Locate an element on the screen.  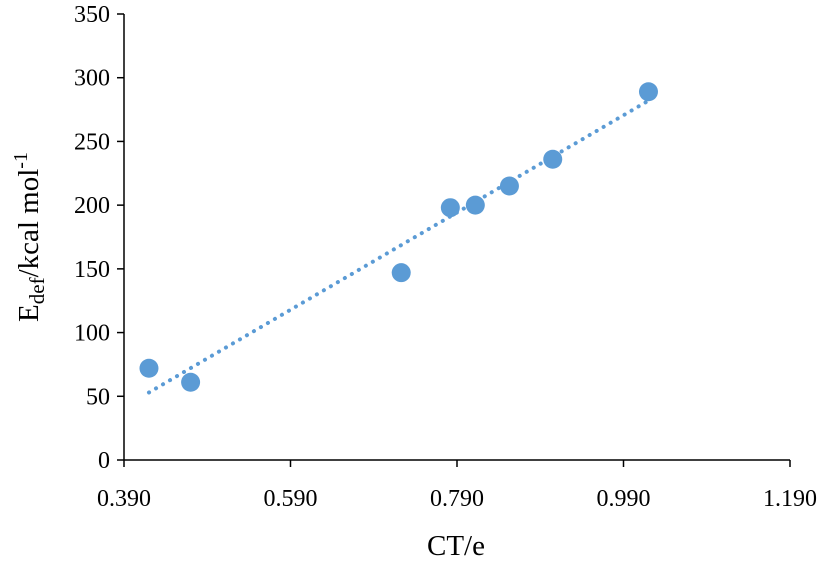
y-tick-label: 350 is located at coordinates (92, 15).